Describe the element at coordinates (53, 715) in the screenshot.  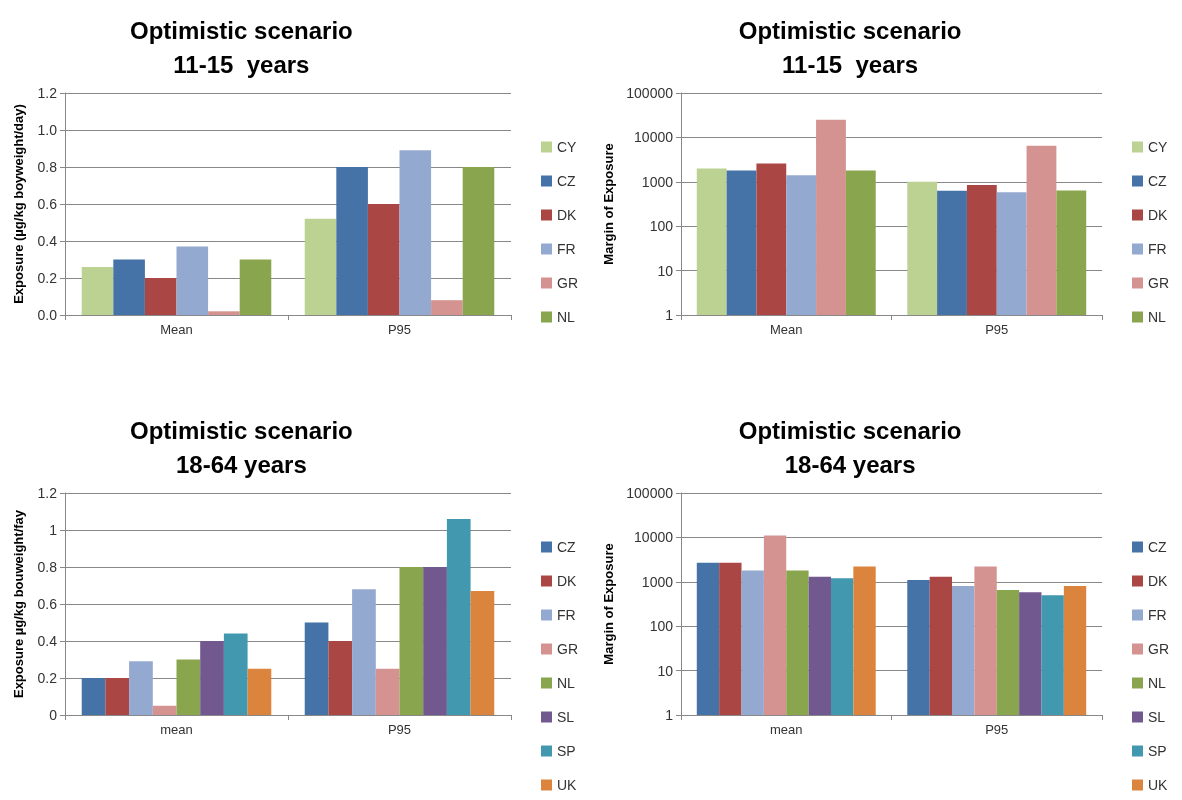
I see `y-tick-label: 0` at that location.